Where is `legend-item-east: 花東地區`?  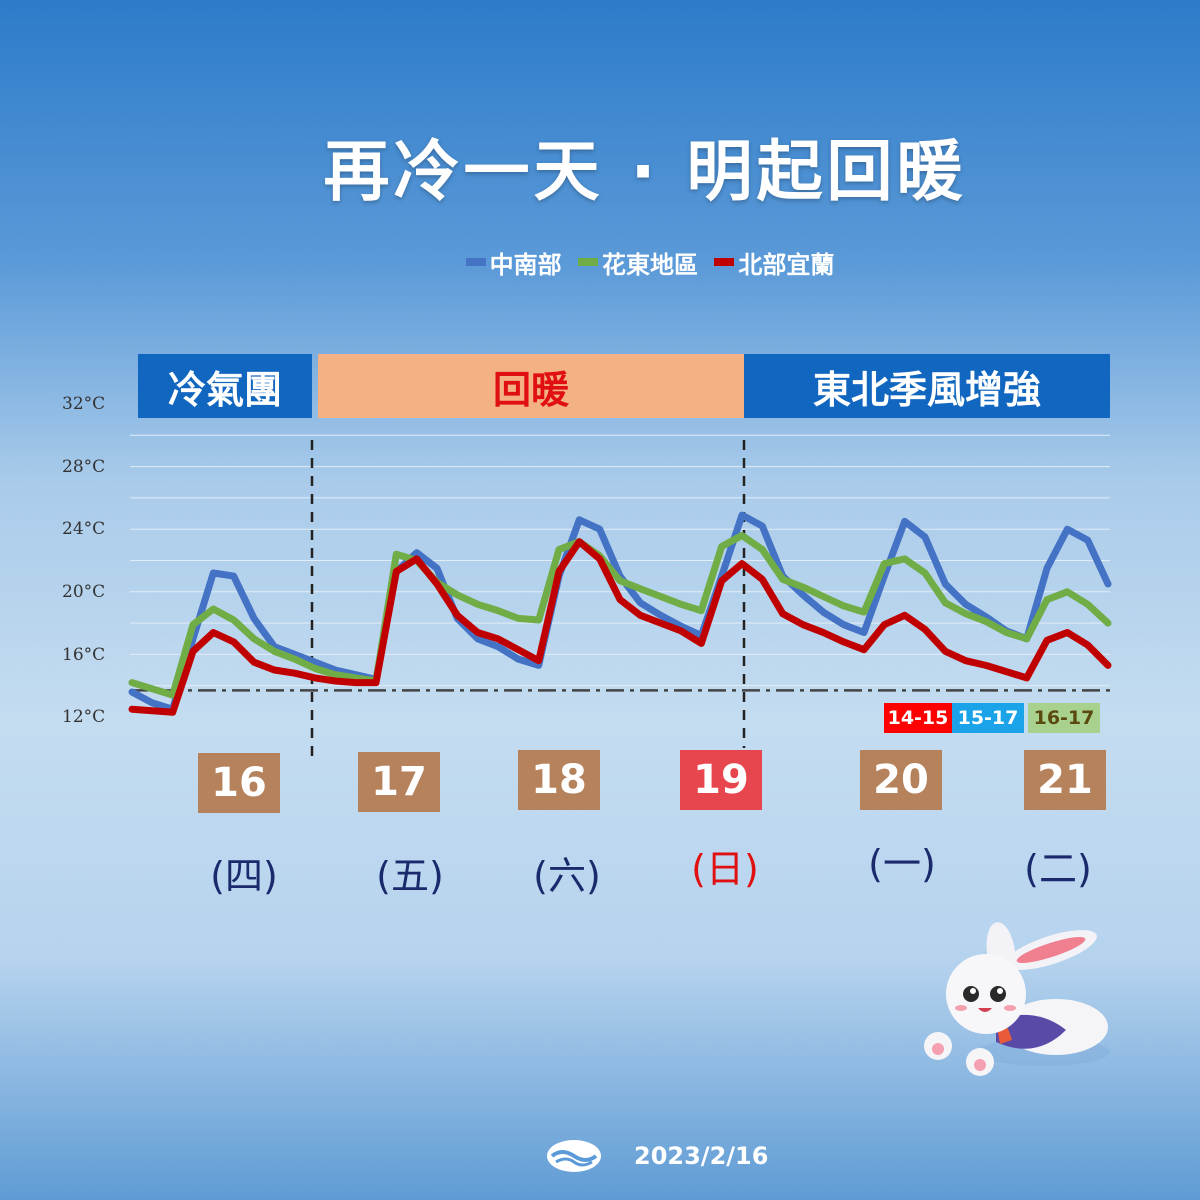
legend-item-east: 花東地區 is located at coordinates (638, 262).